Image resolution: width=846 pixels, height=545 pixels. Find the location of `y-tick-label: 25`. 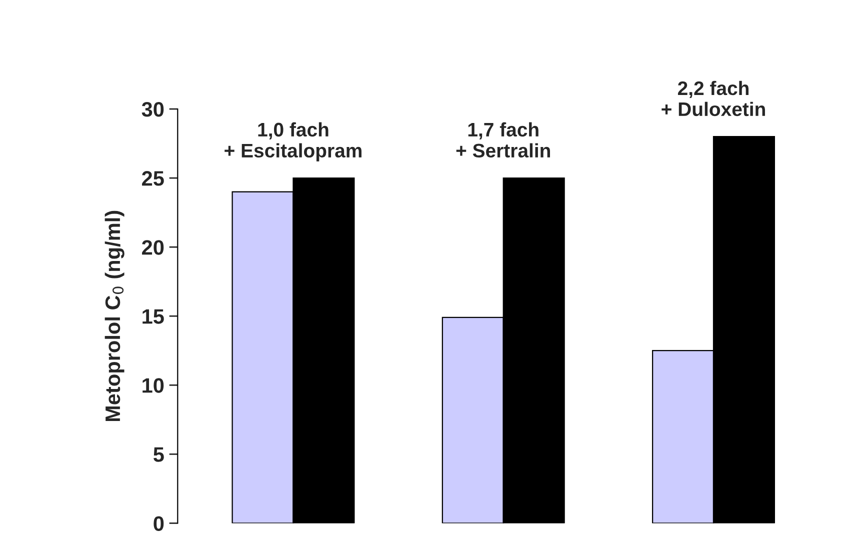

y-tick-label: 25 is located at coordinates (153, 178).